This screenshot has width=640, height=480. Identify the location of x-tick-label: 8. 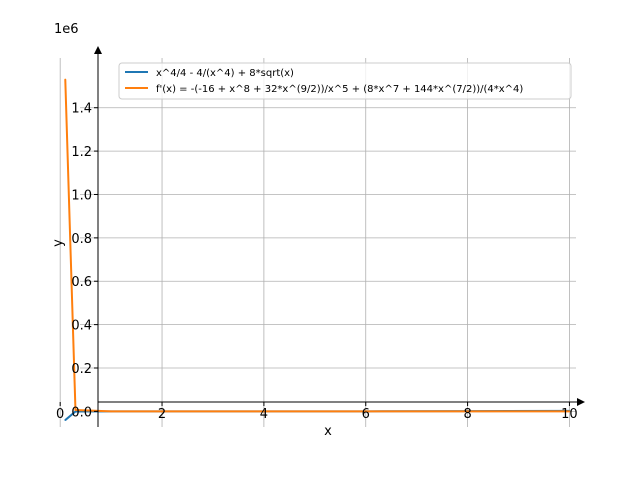
(467, 414).